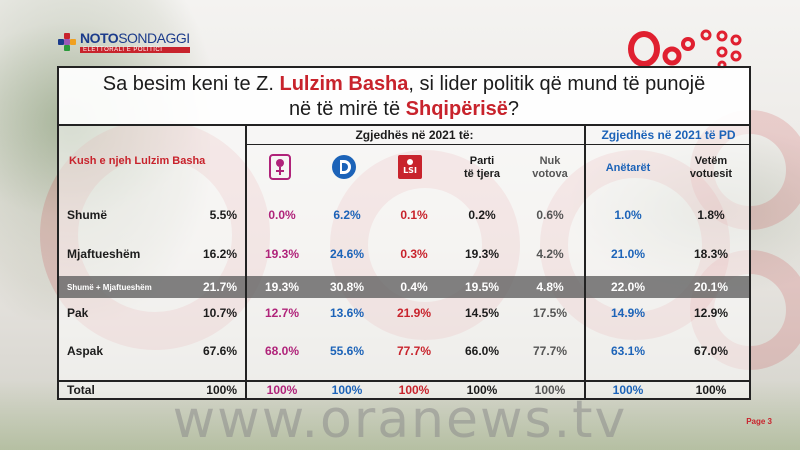  What do you see at coordinates (223, 215) in the screenshot?
I see `row-total-value: 5.5%` at bounding box center [223, 215].